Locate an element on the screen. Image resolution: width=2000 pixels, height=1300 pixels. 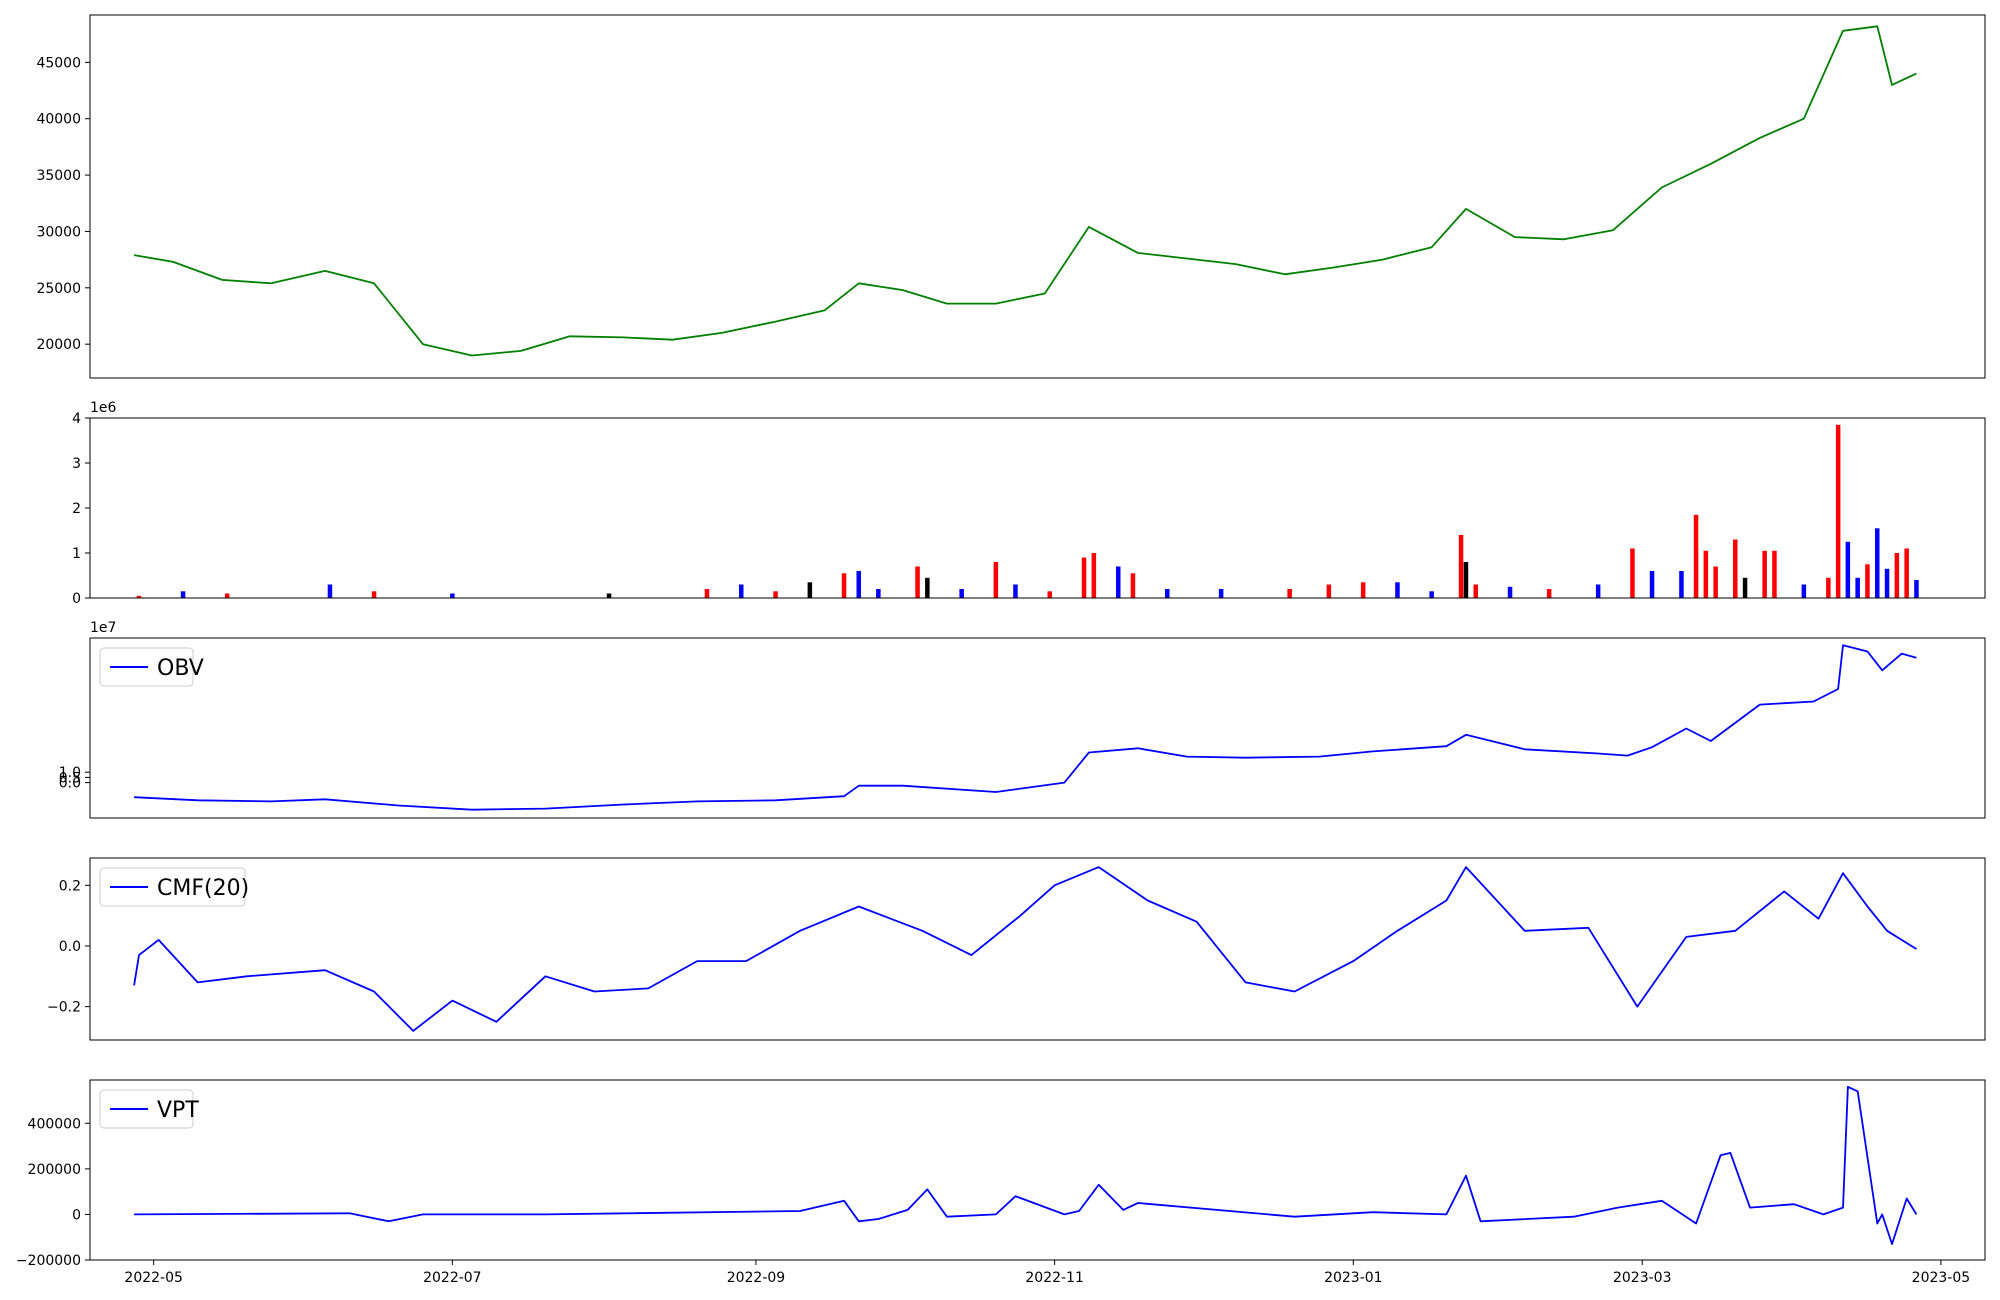
y-tick-label: 0.0 is located at coordinates (70, 947).